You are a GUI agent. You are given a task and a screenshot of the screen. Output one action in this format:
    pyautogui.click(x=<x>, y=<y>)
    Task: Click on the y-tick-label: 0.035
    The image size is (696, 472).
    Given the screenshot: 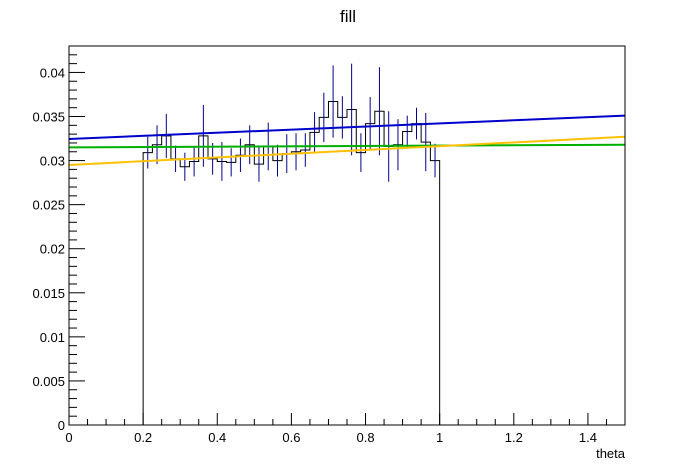 What is the action you would take?
    pyautogui.click(x=48, y=117)
    